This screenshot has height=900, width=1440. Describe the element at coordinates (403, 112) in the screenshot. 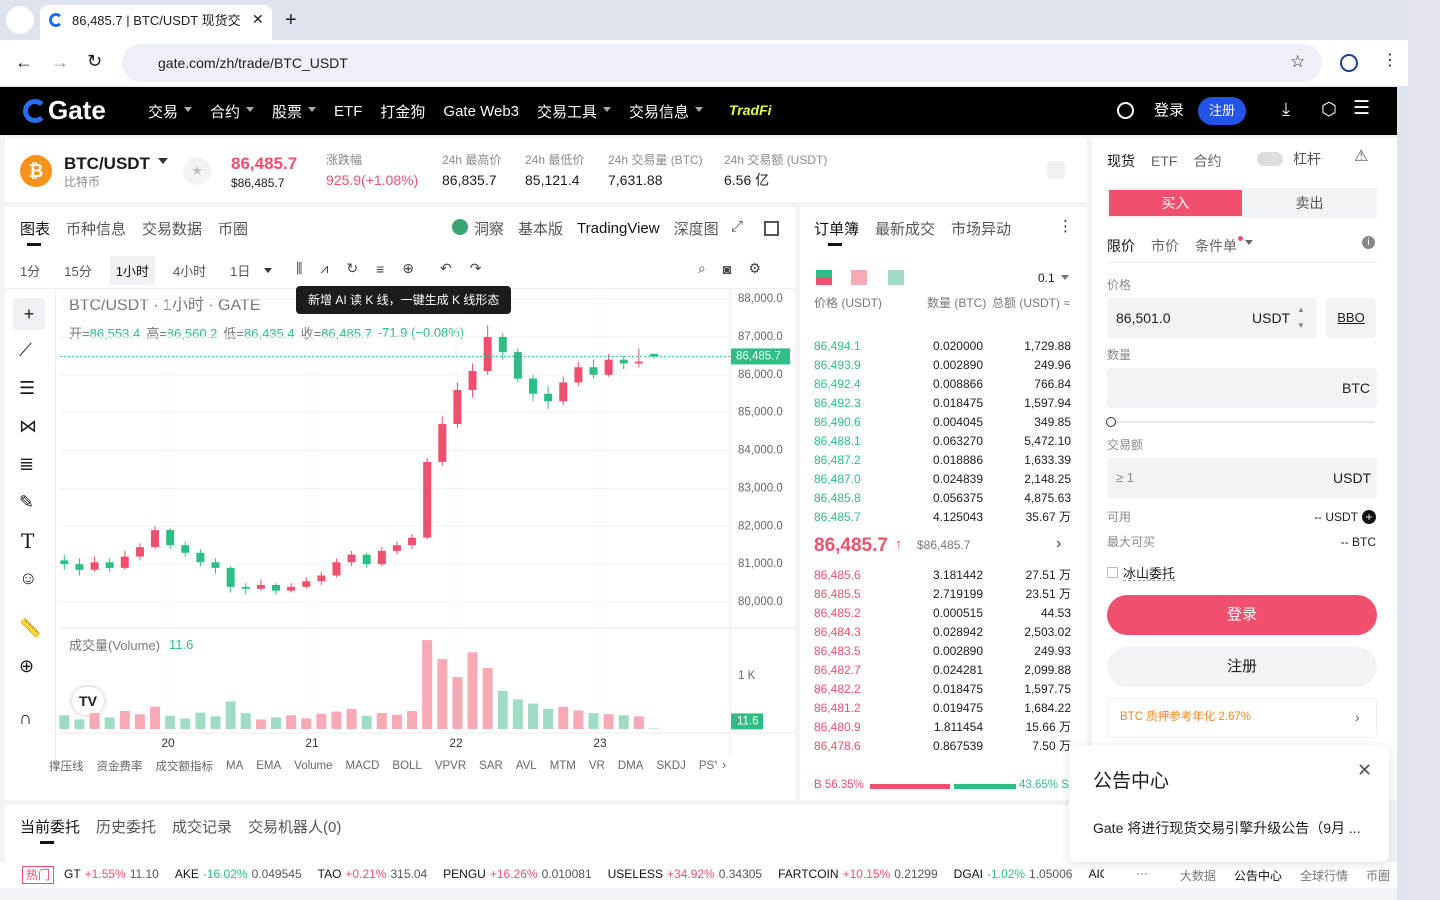

I see `nav-item: 打金狗` at that location.